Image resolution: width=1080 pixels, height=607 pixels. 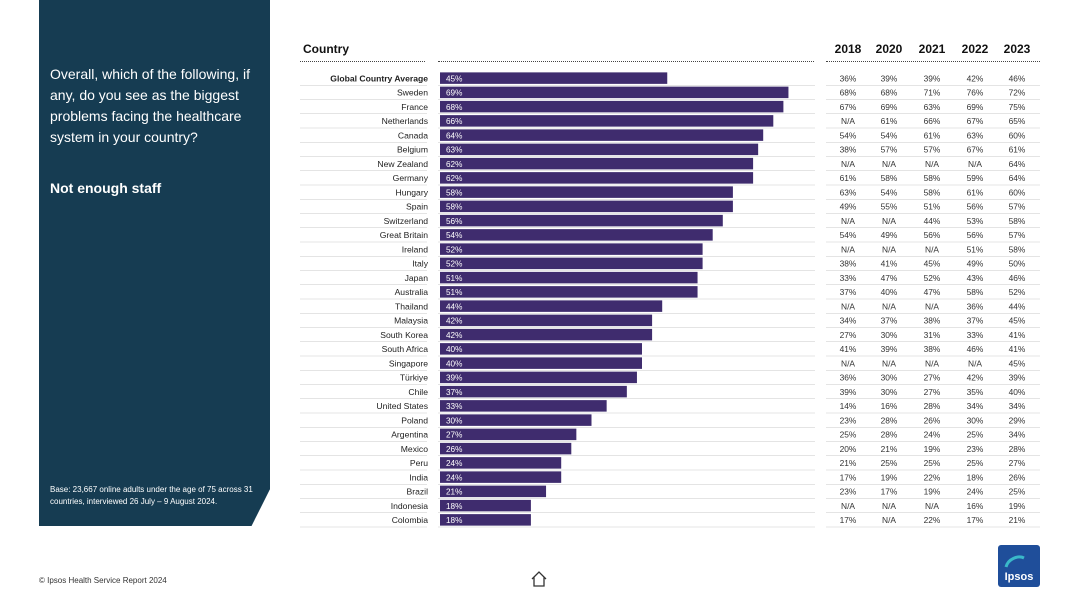 What do you see at coordinates (889, 178) in the screenshot?
I see `history-value-2020: 58%` at bounding box center [889, 178].